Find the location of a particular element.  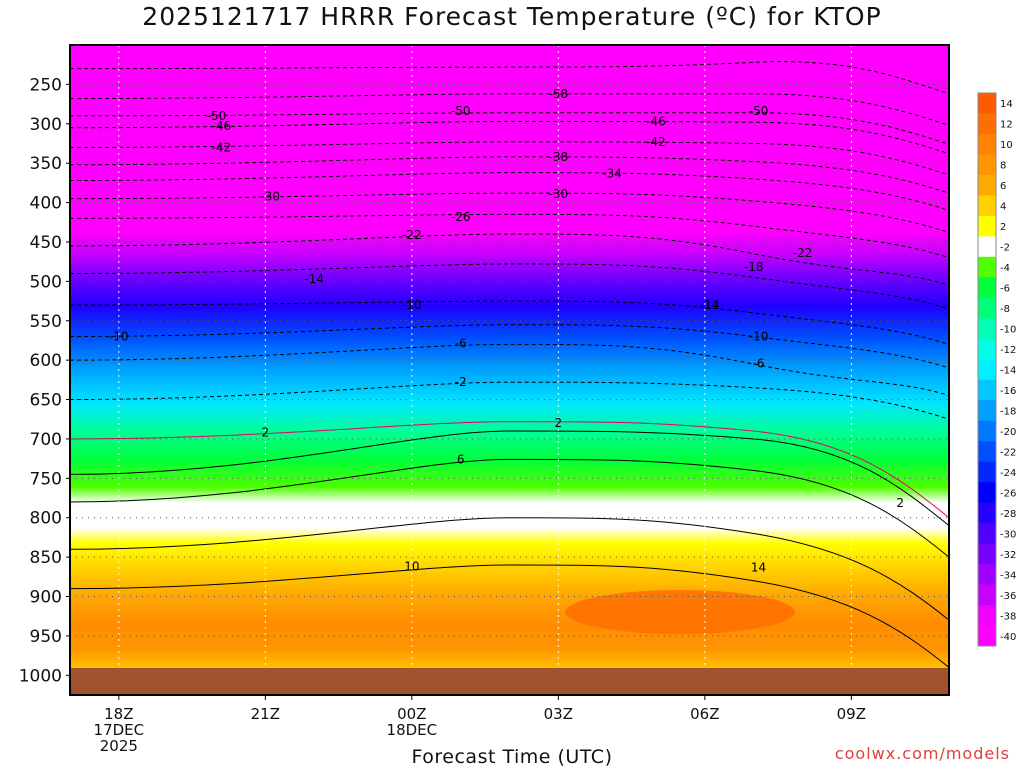

y-tick-label: 1000 is located at coordinates (40, 676).